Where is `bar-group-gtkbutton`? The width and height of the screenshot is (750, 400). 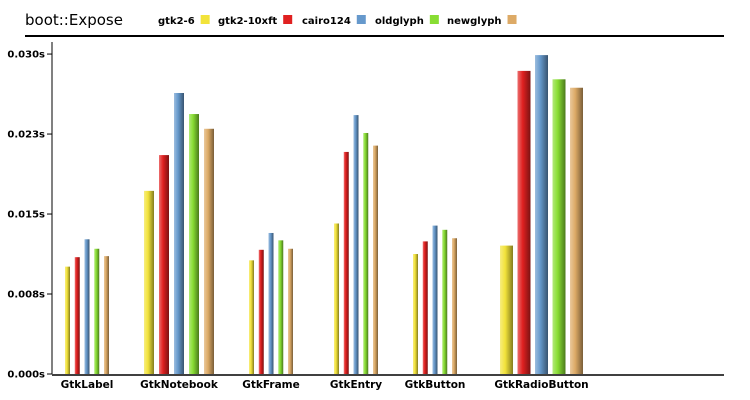 bar-group-gtkbutton is located at coordinates (435, 299).